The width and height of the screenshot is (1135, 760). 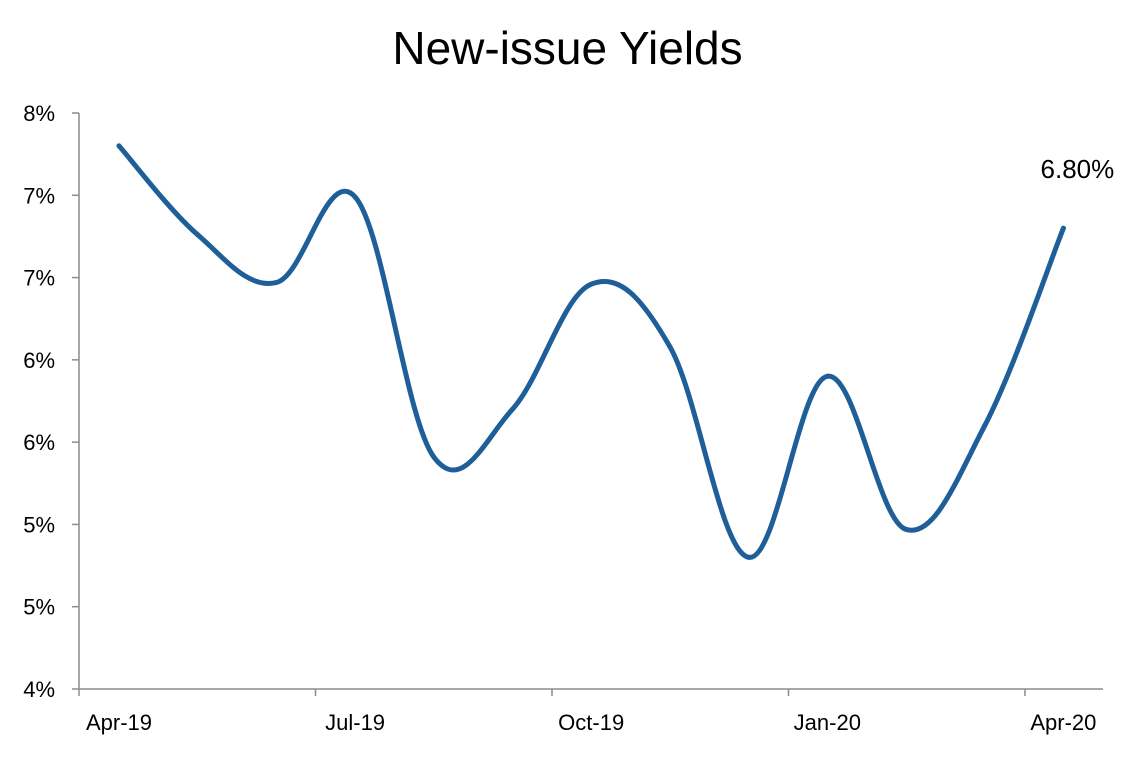 I want to click on x-tick-label: Oct-19, so click(x=591, y=722).